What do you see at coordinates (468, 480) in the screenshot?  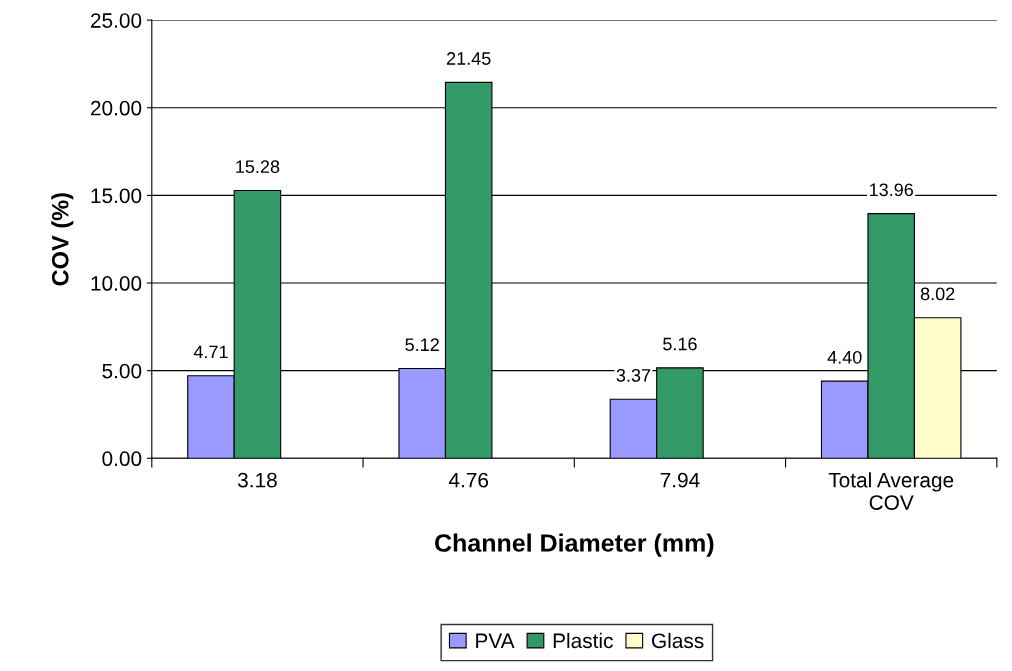 I see `x-tick-label: 4.76` at bounding box center [468, 480].